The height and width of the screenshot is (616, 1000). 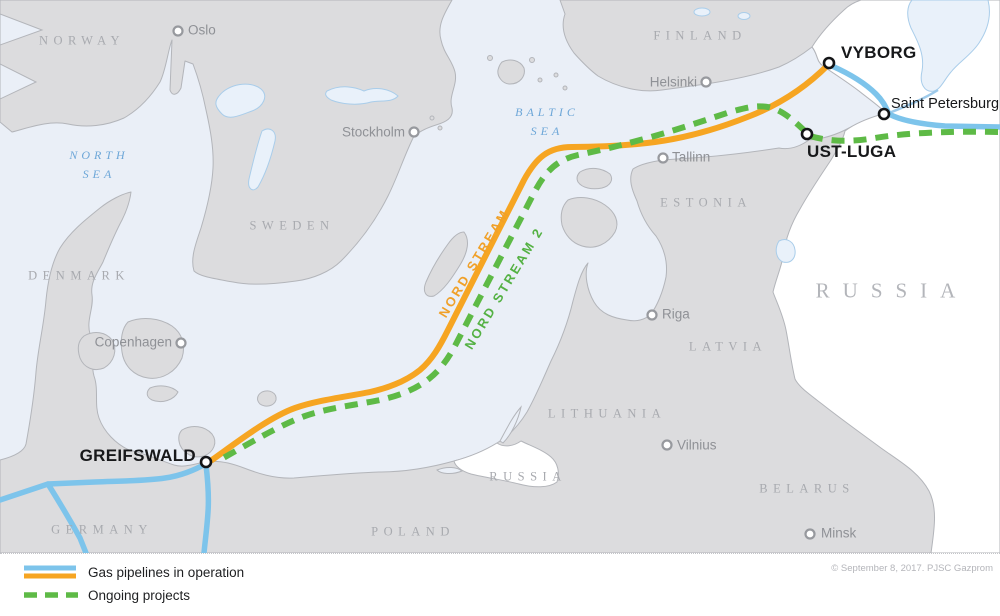 I want to click on city-label-minsk: Minsk, so click(x=839, y=533).